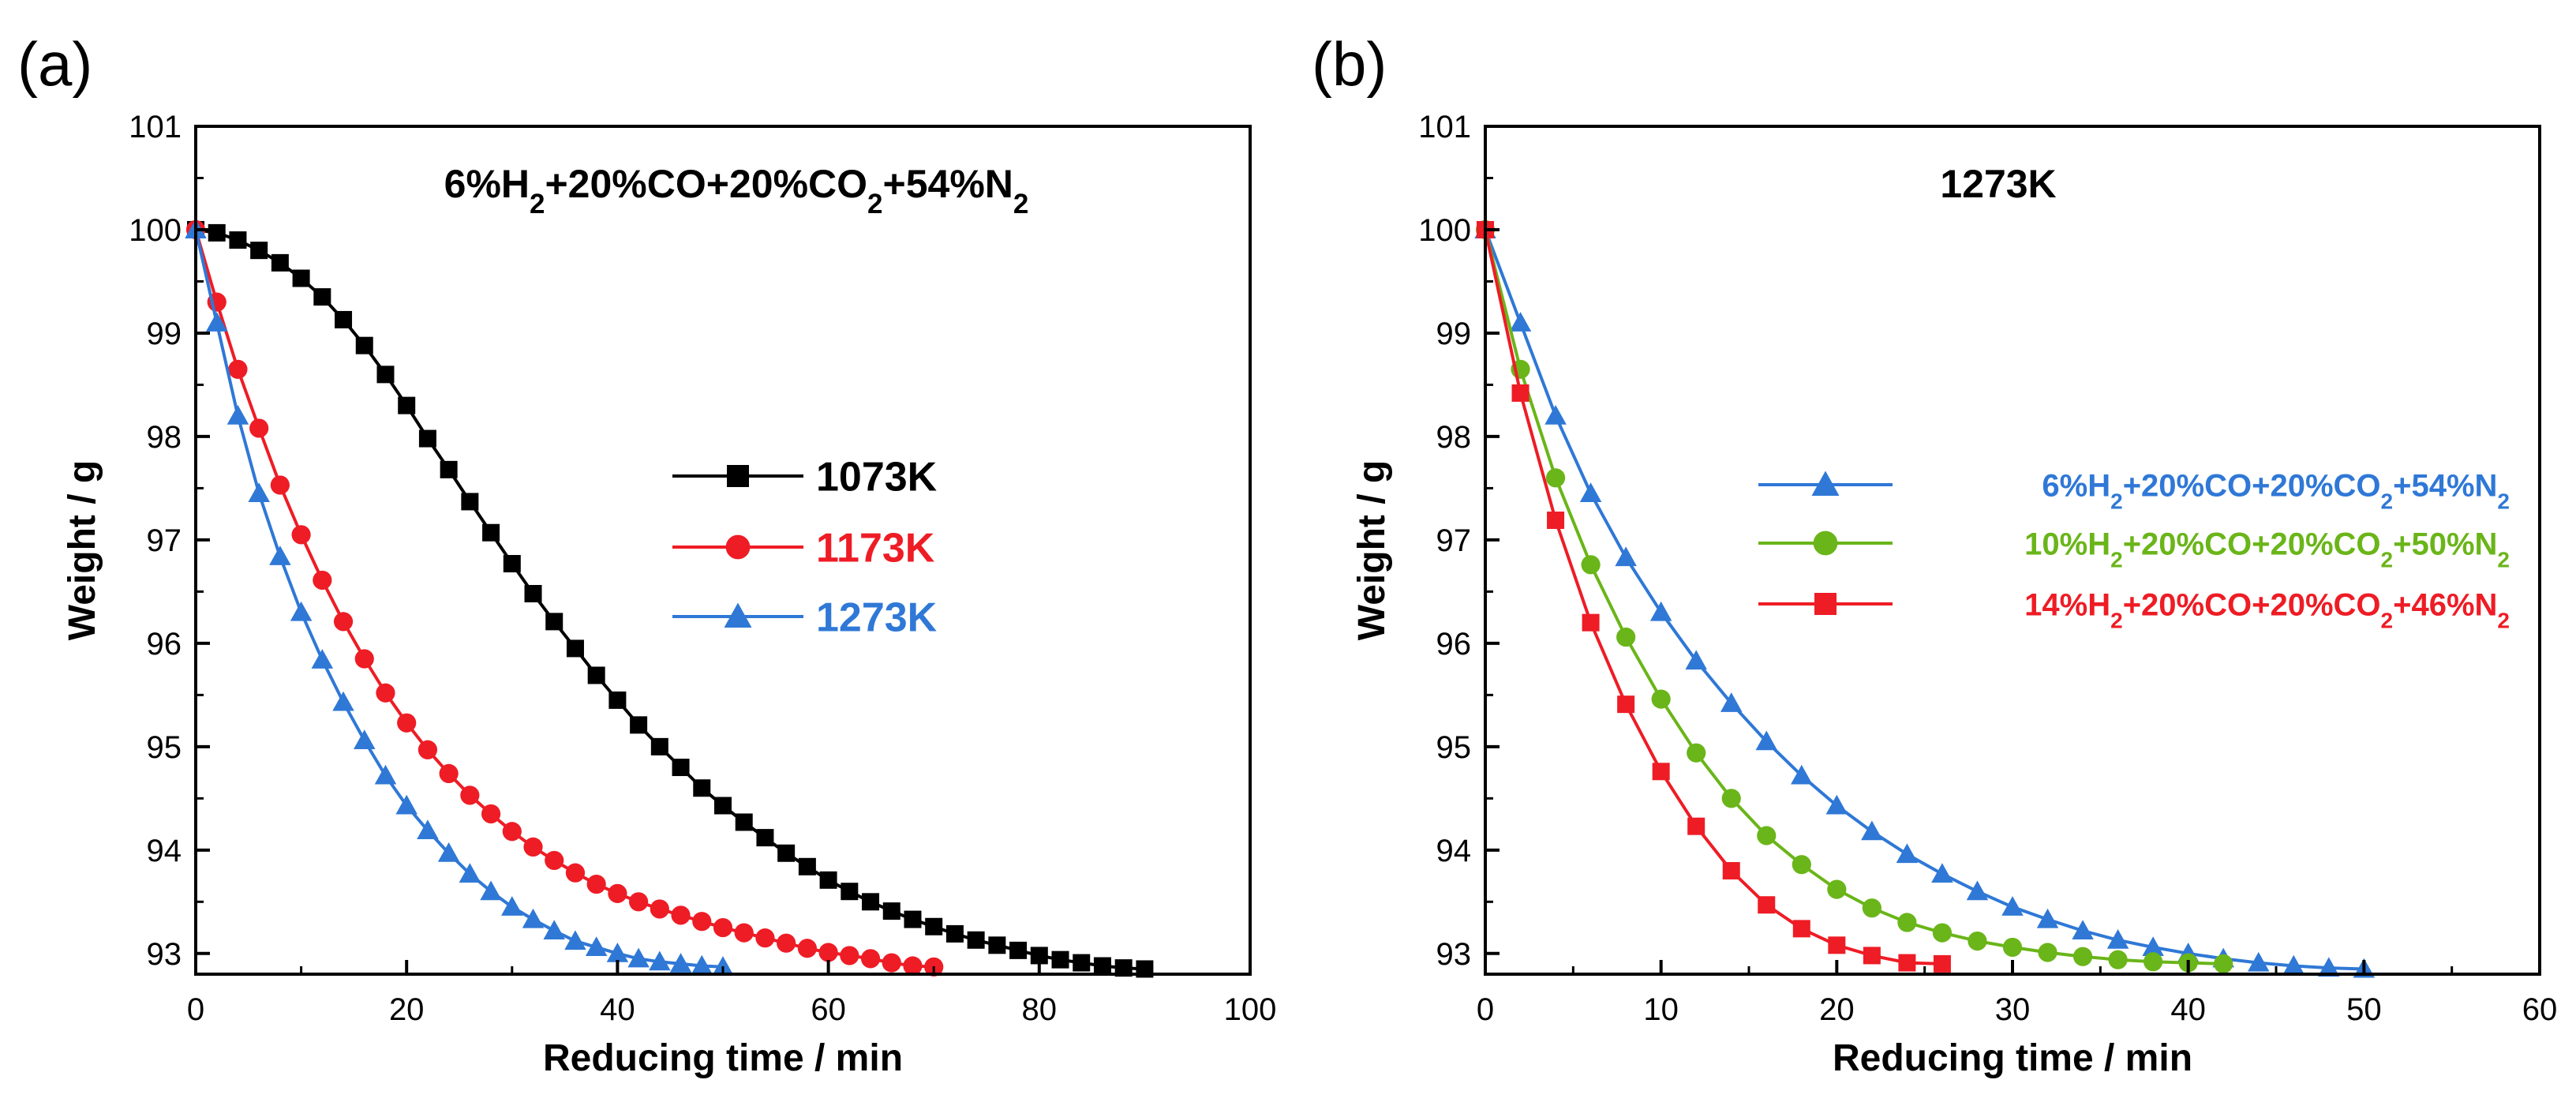 This screenshot has height=1106, width=2576. I want to click on x-tick-label: 50, so click(2364, 1009).